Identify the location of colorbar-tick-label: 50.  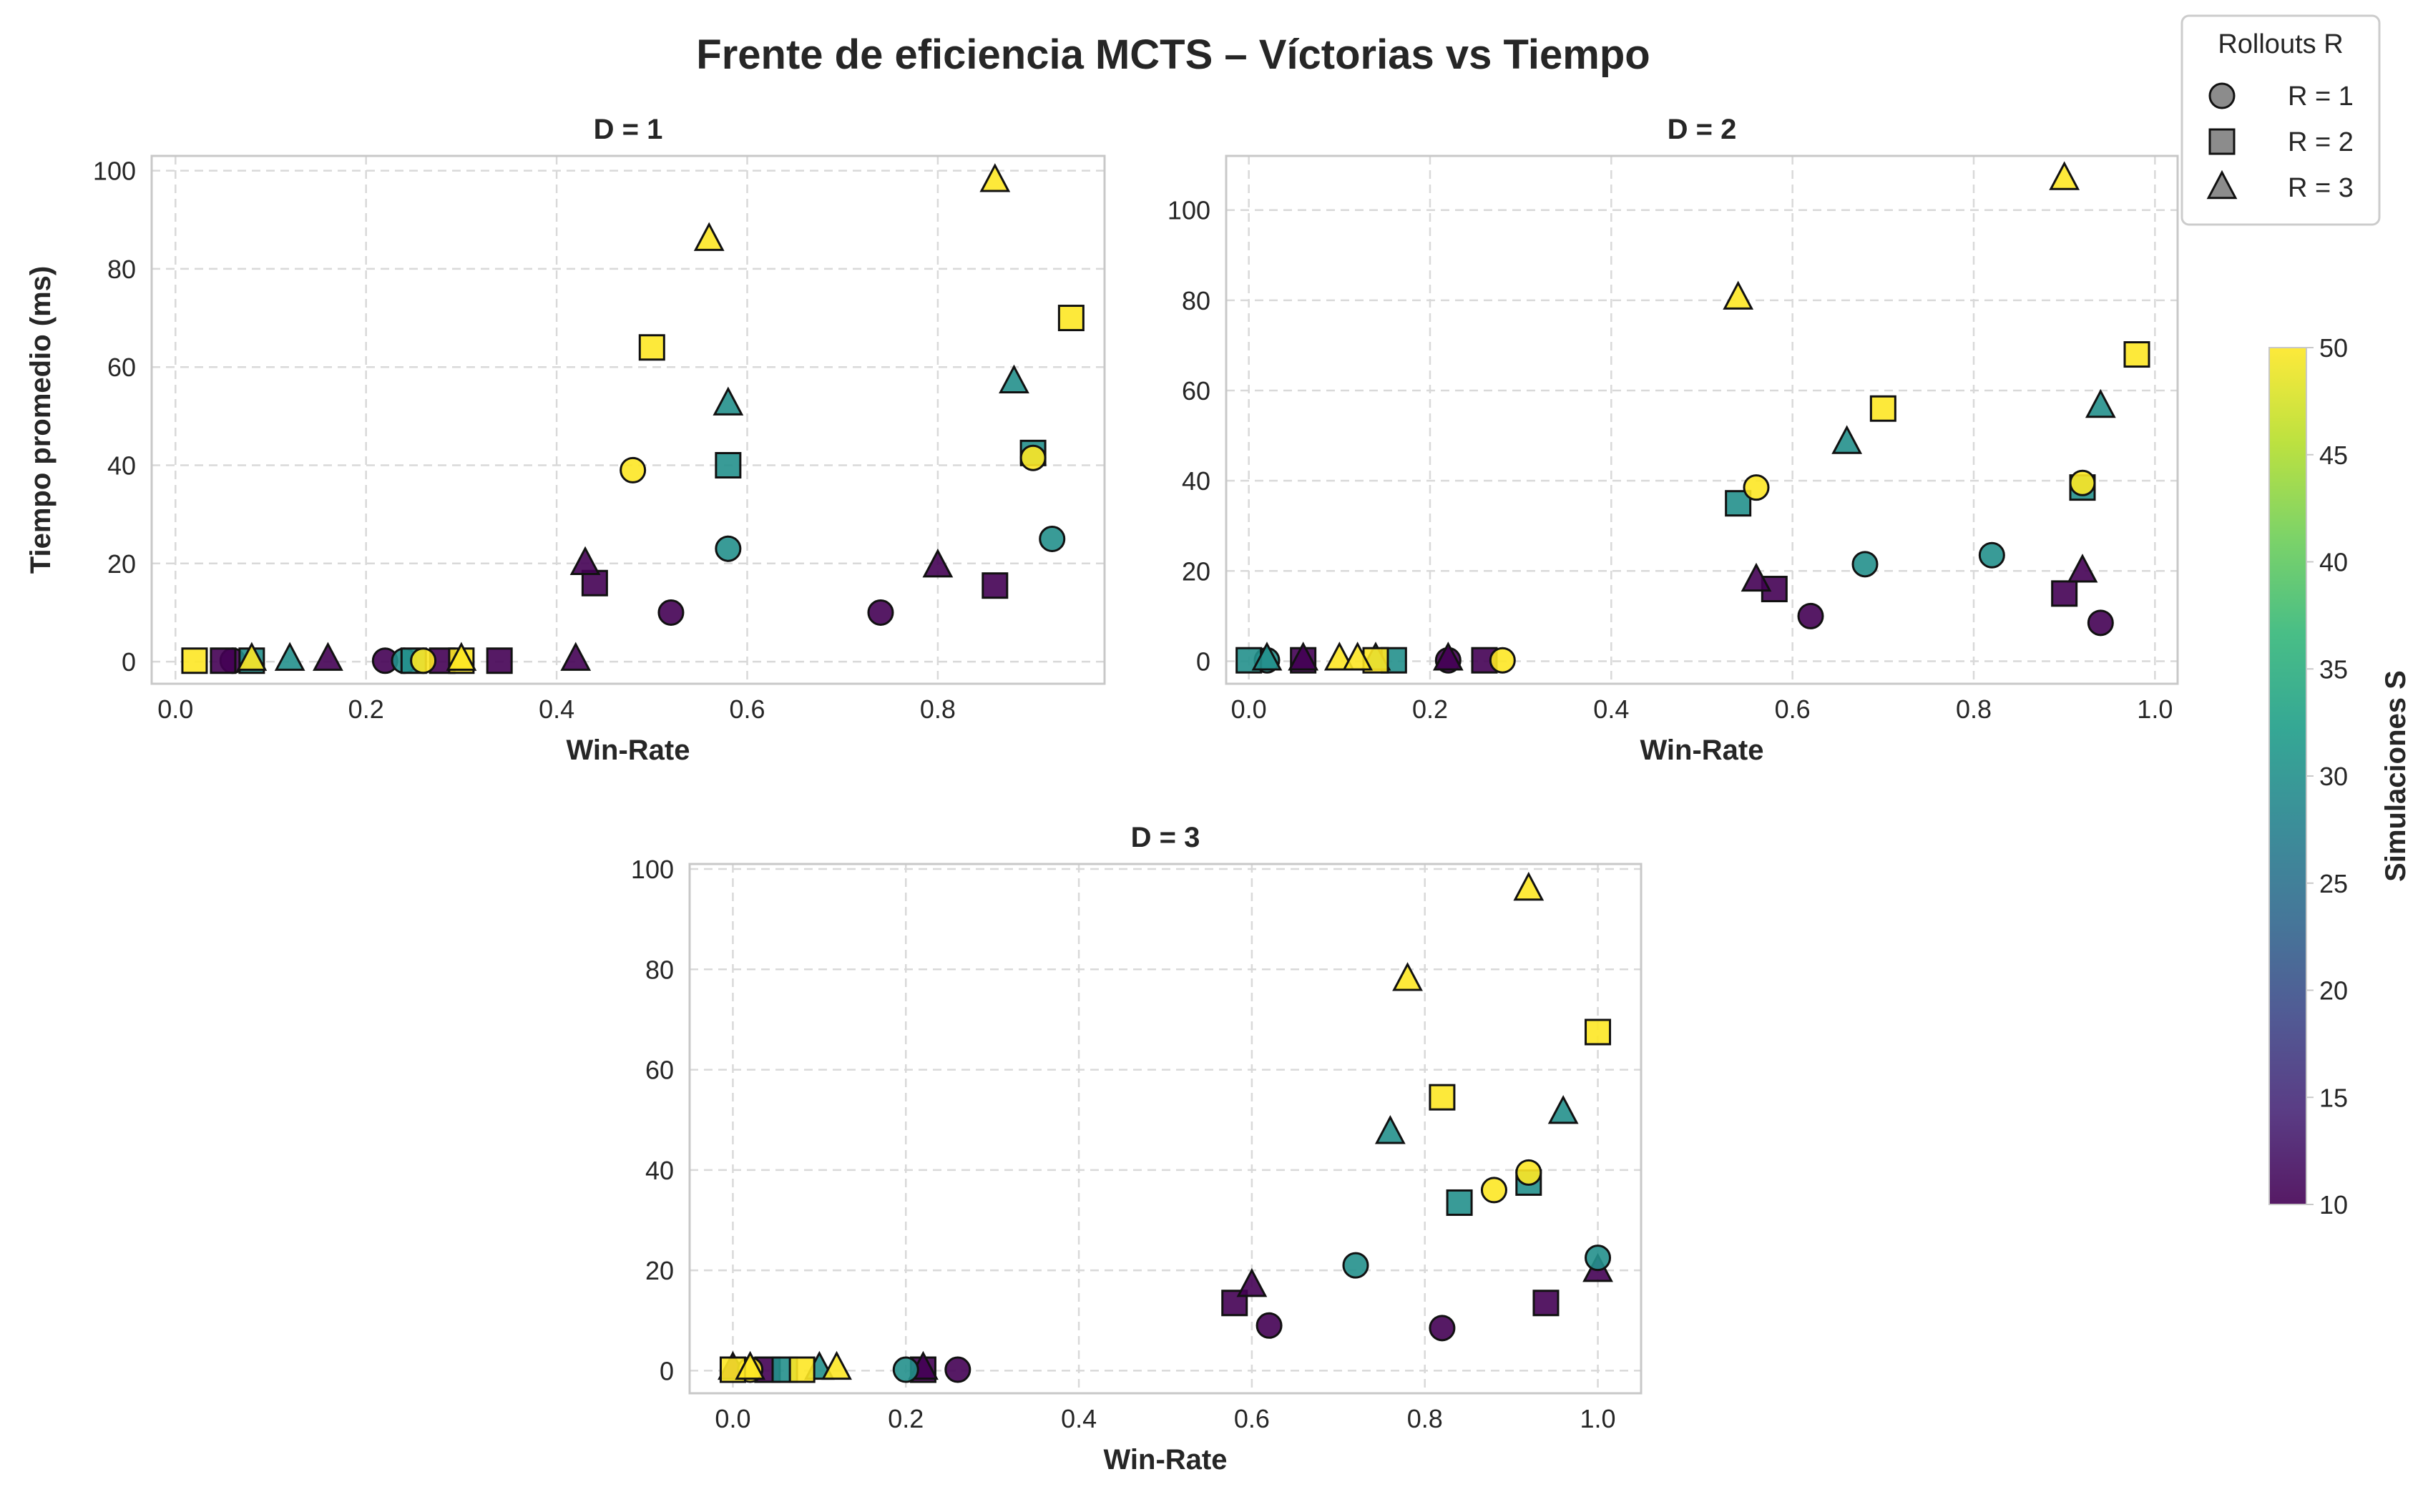
(2333, 348).